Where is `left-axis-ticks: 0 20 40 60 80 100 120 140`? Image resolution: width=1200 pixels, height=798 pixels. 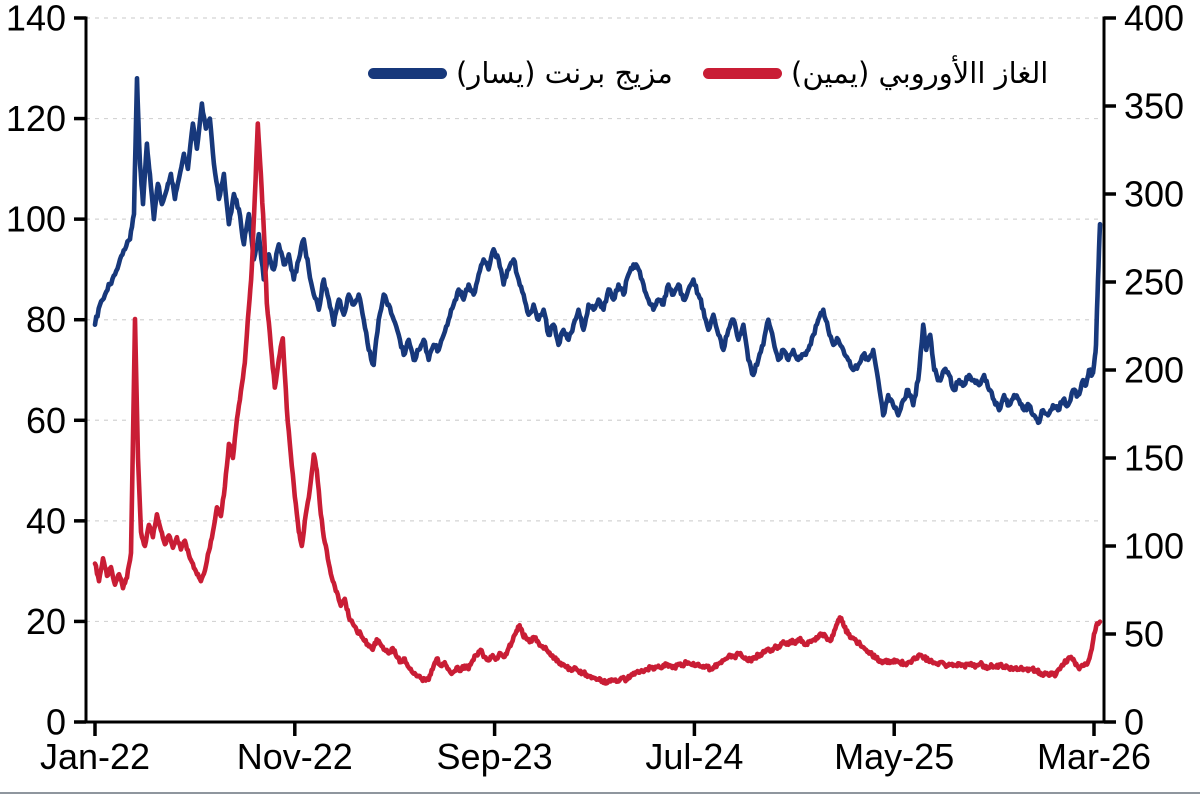 left-axis-ticks: 0 20 40 60 80 100 120 140 is located at coordinates (46, 371).